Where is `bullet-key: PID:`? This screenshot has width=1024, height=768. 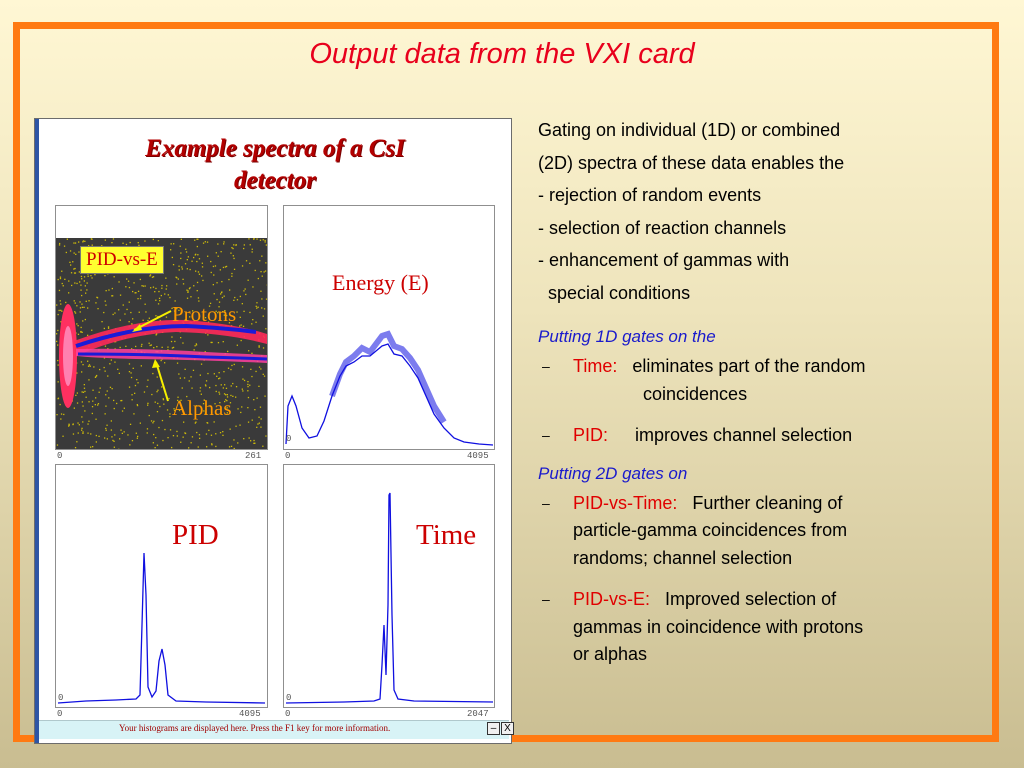
bullet-key: PID: is located at coordinates (591, 435).